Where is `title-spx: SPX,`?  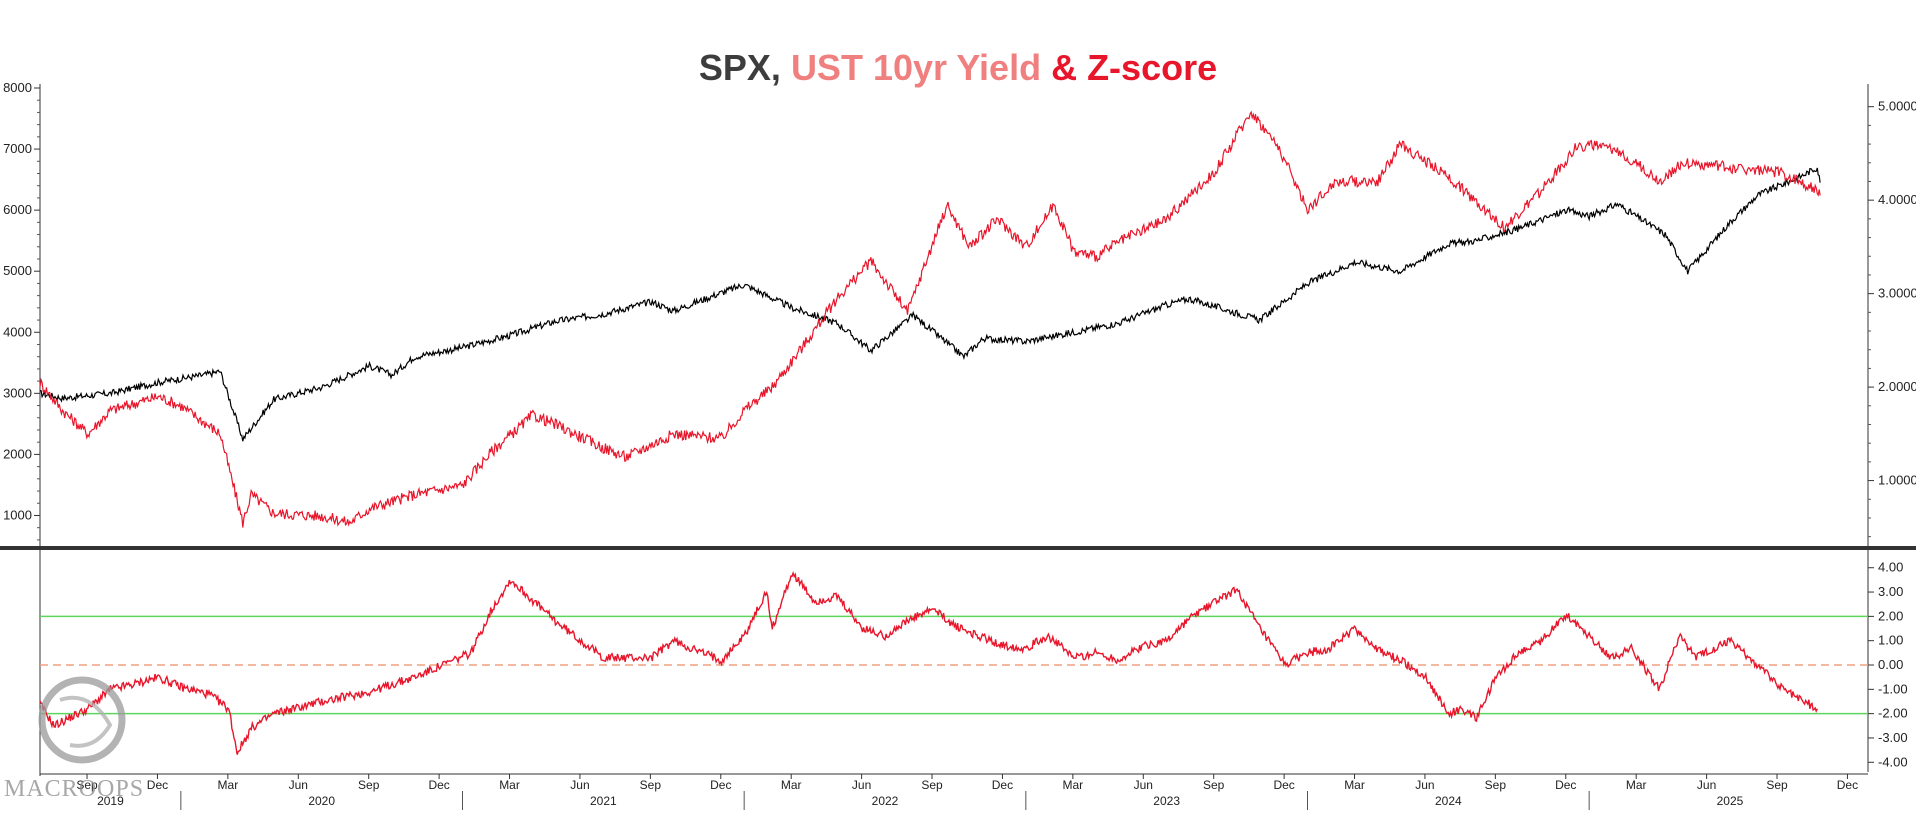
title-spx: SPX, is located at coordinates (740, 67).